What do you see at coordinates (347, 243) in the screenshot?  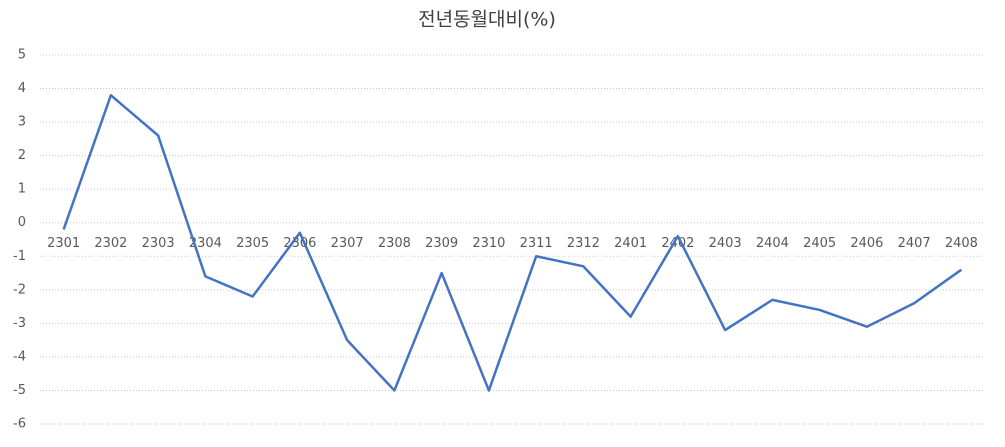 I see `x-tick-label: 2307` at bounding box center [347, 243].